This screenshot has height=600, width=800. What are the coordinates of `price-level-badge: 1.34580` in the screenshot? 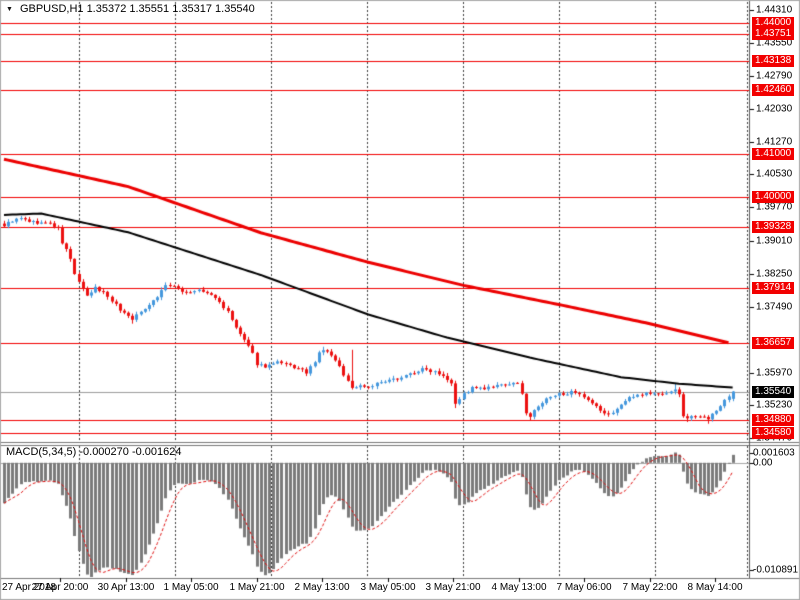 It's located at (773, 433).